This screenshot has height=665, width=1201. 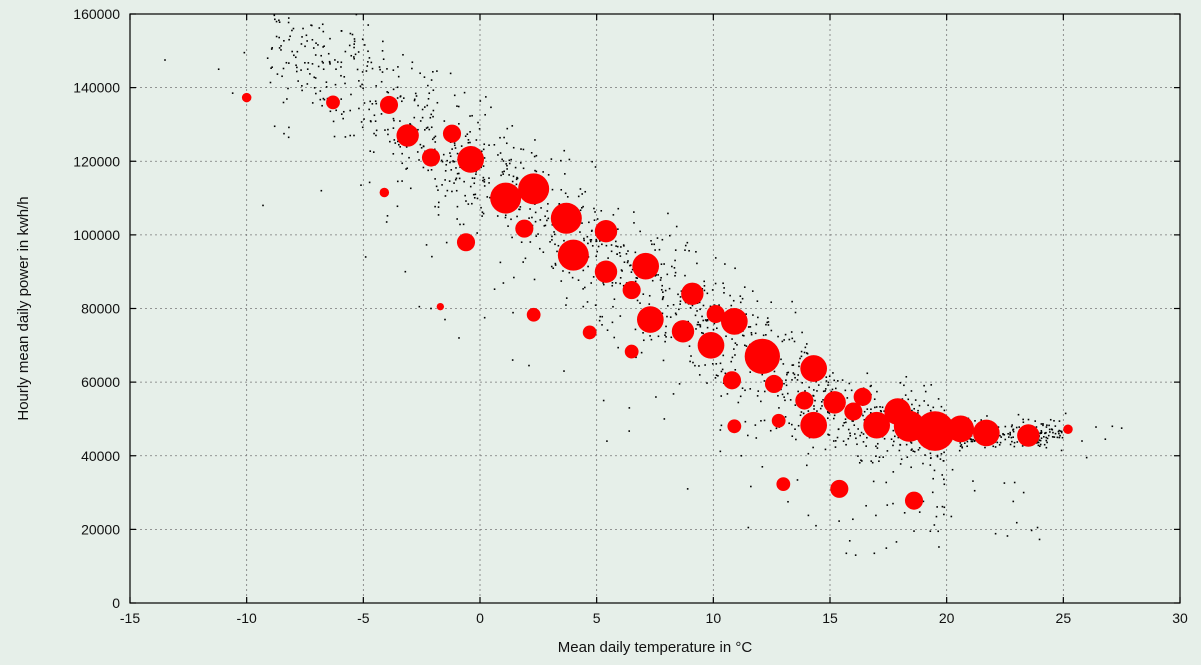 I want to click on x-tick-label: 5, so click(x=597, y=618).